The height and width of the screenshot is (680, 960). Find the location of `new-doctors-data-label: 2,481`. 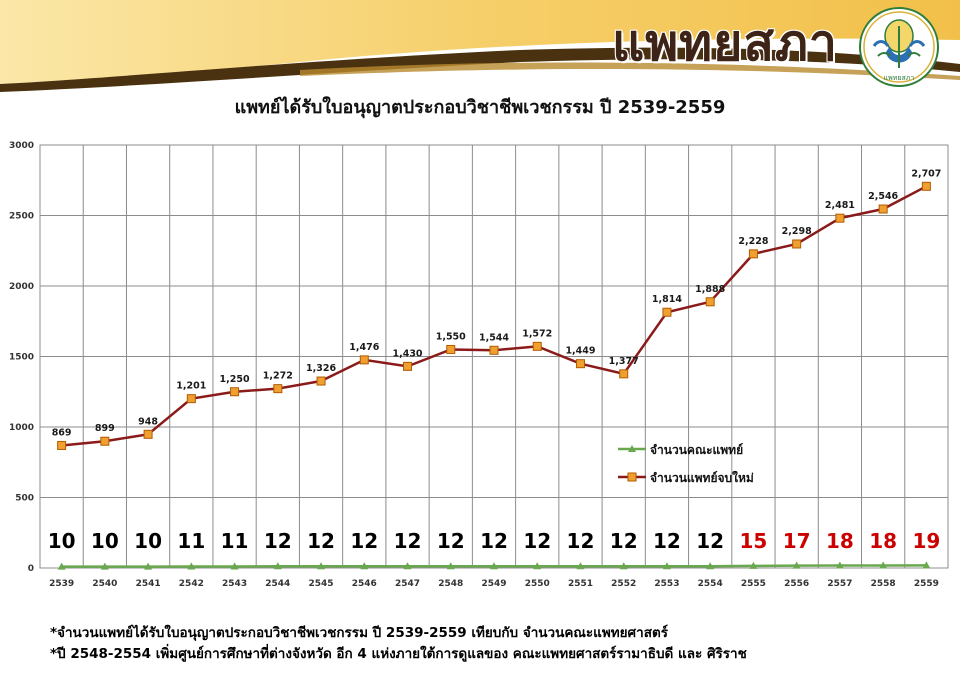

new-doctors-data-label: 2,481 is located at coordinates (840, 205).